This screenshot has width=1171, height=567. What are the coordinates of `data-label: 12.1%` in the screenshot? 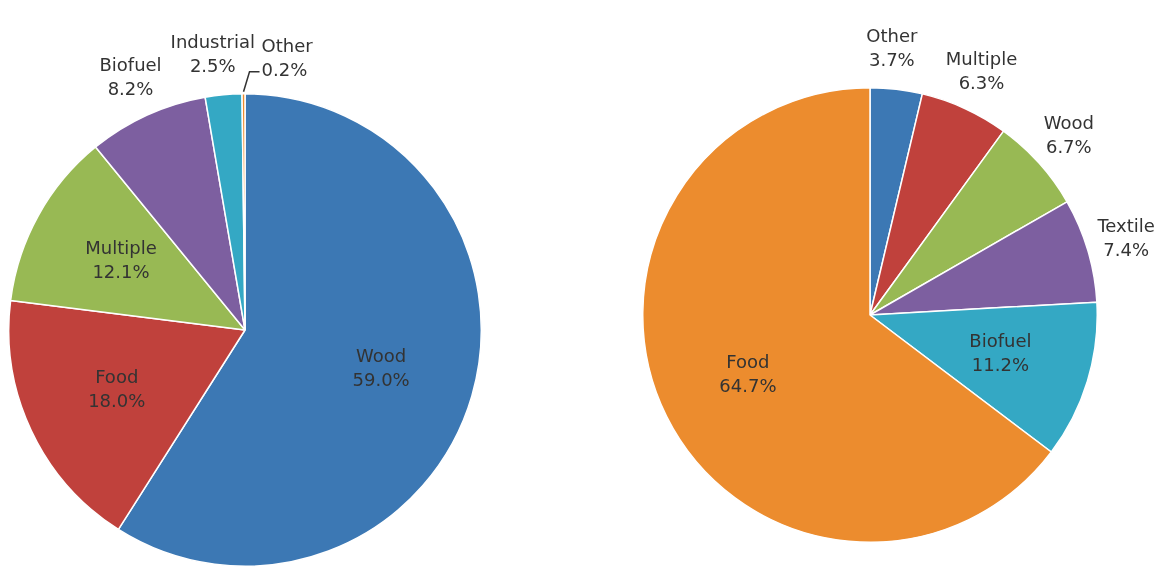 It's located at (121, 271).